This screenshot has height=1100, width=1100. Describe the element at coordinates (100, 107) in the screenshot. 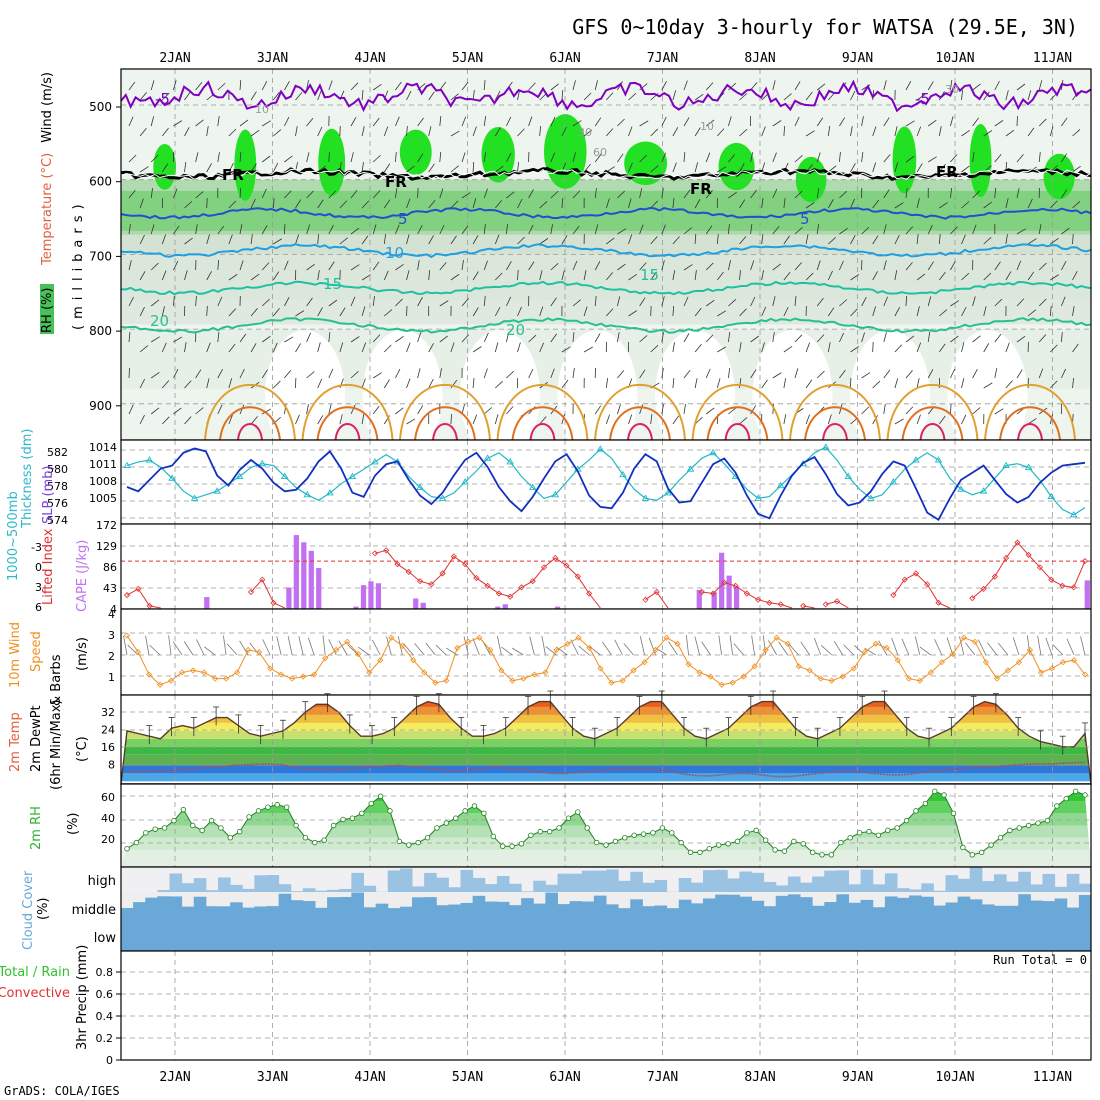

I see `y-tick-label: 500` at that location.